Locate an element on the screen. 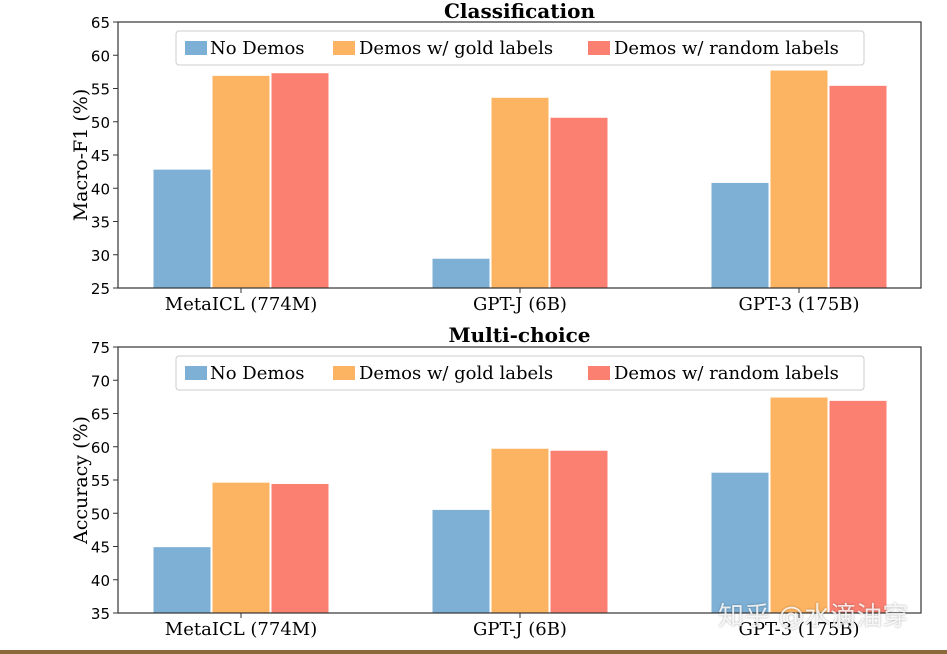  y-tick-label: 70 is located at coordinates (100, 381).